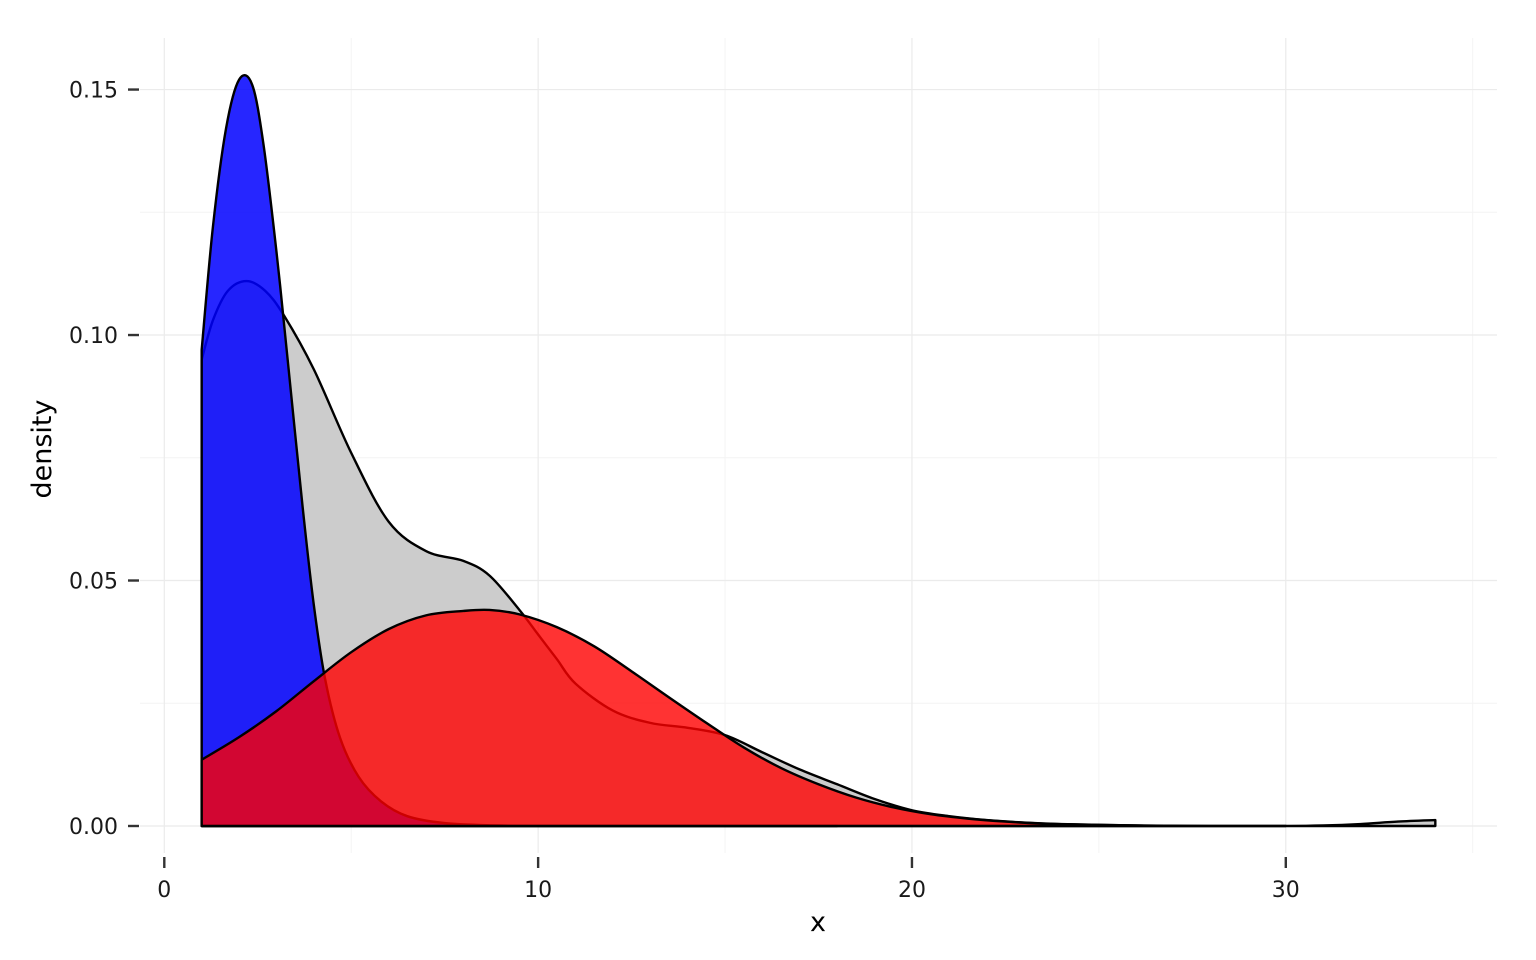 Image resolution: width=1536 pixels, height=960 pixels. What do you see at coordinates (1286, 890) in the screenshot?
I see `x-tick-label: 30` at bounding box center [1286, 890].